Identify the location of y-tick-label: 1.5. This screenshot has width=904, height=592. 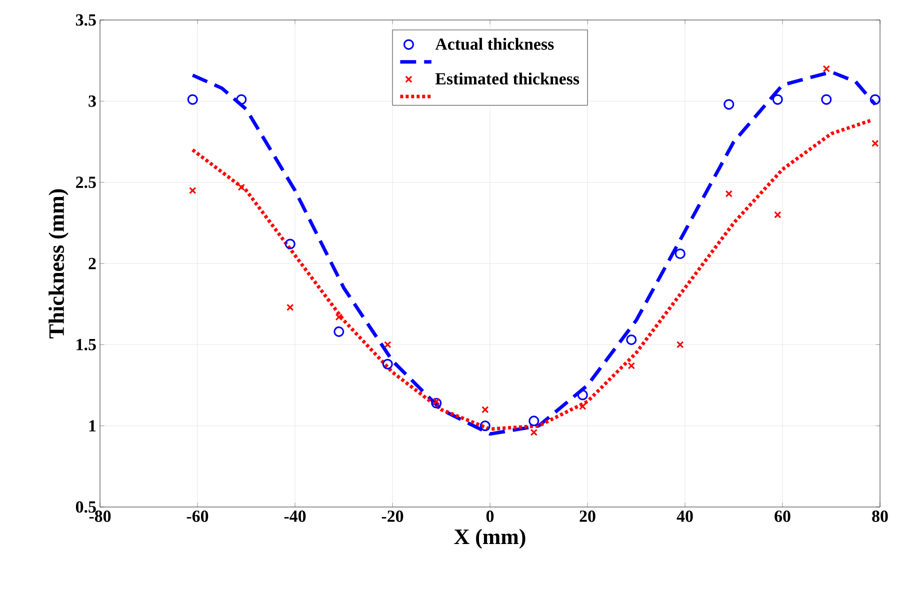
(86, 344).